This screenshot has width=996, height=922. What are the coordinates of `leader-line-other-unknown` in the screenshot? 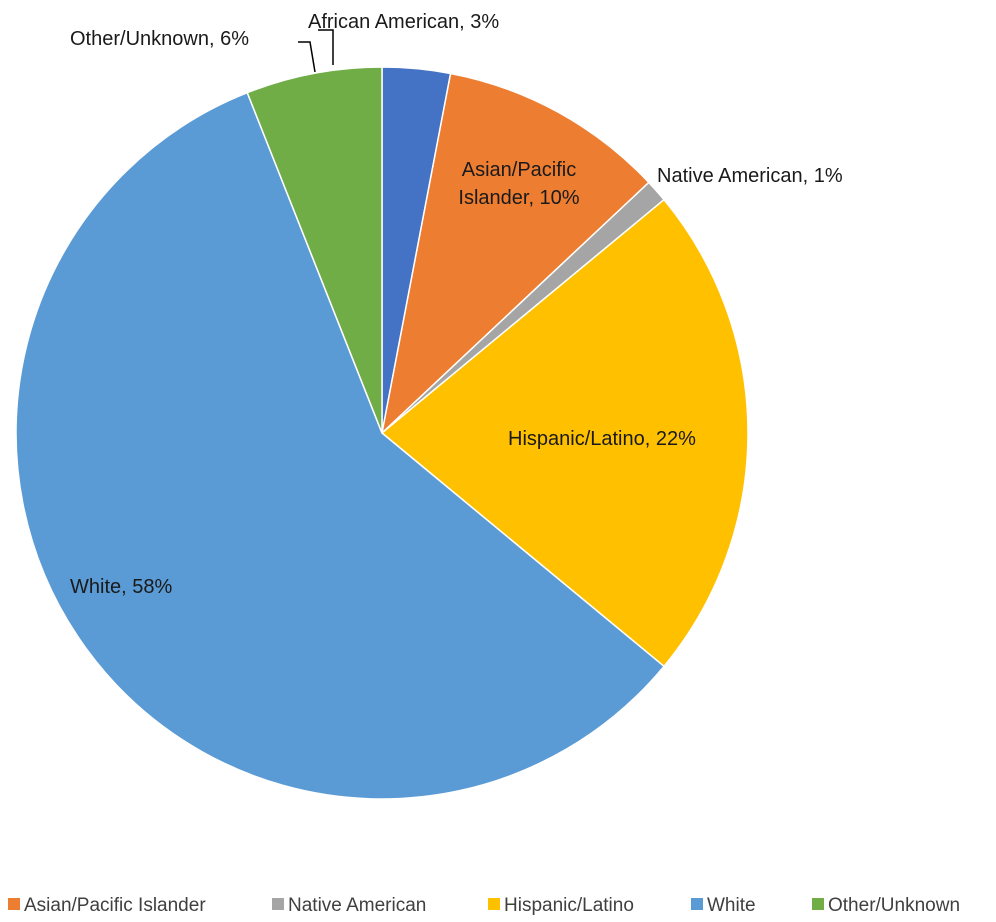 It's located at (307, 57).